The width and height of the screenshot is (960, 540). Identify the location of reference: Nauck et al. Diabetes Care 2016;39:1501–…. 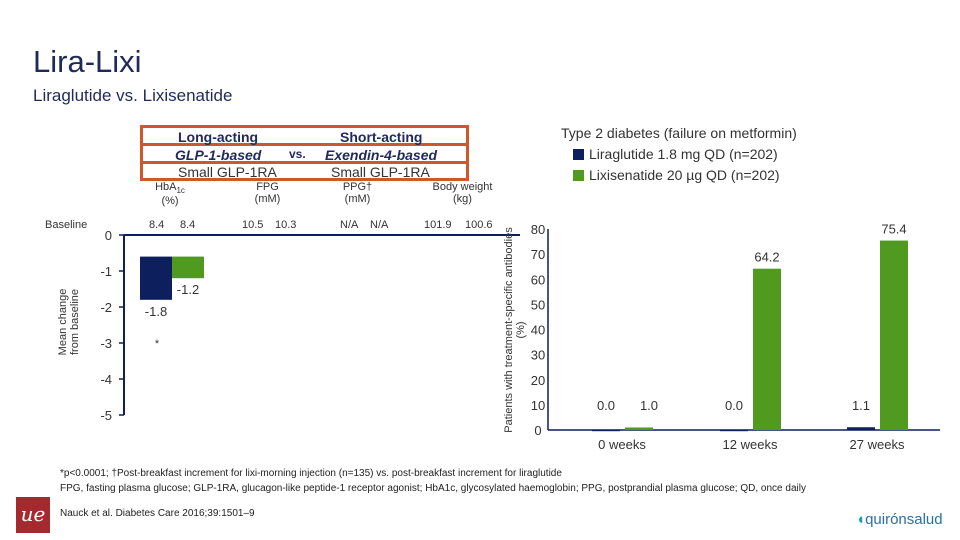
(157, 513).